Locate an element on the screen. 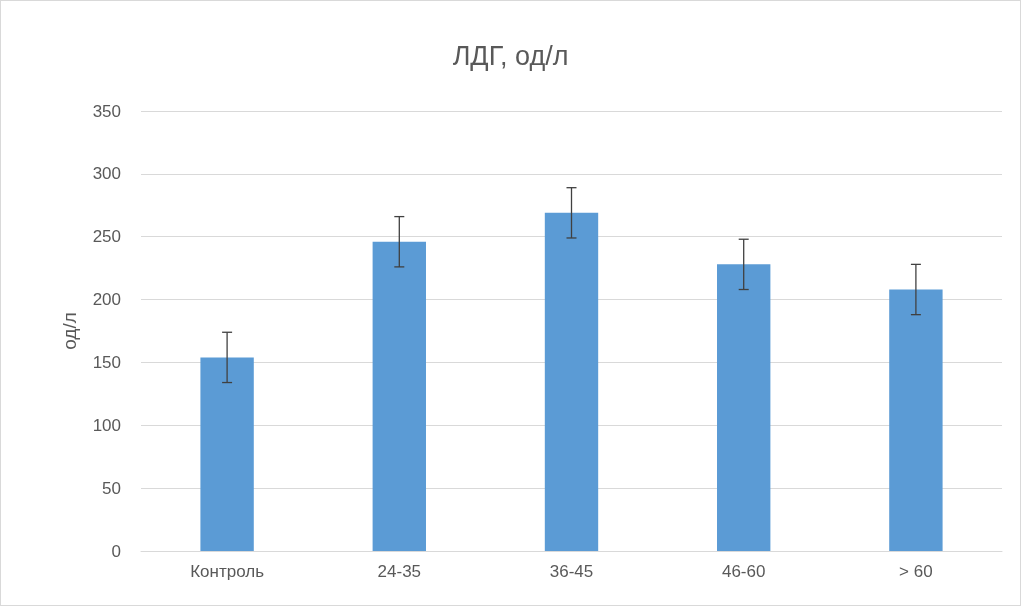  x-tick-label: 46-60 is located at coordinates (743, 571).